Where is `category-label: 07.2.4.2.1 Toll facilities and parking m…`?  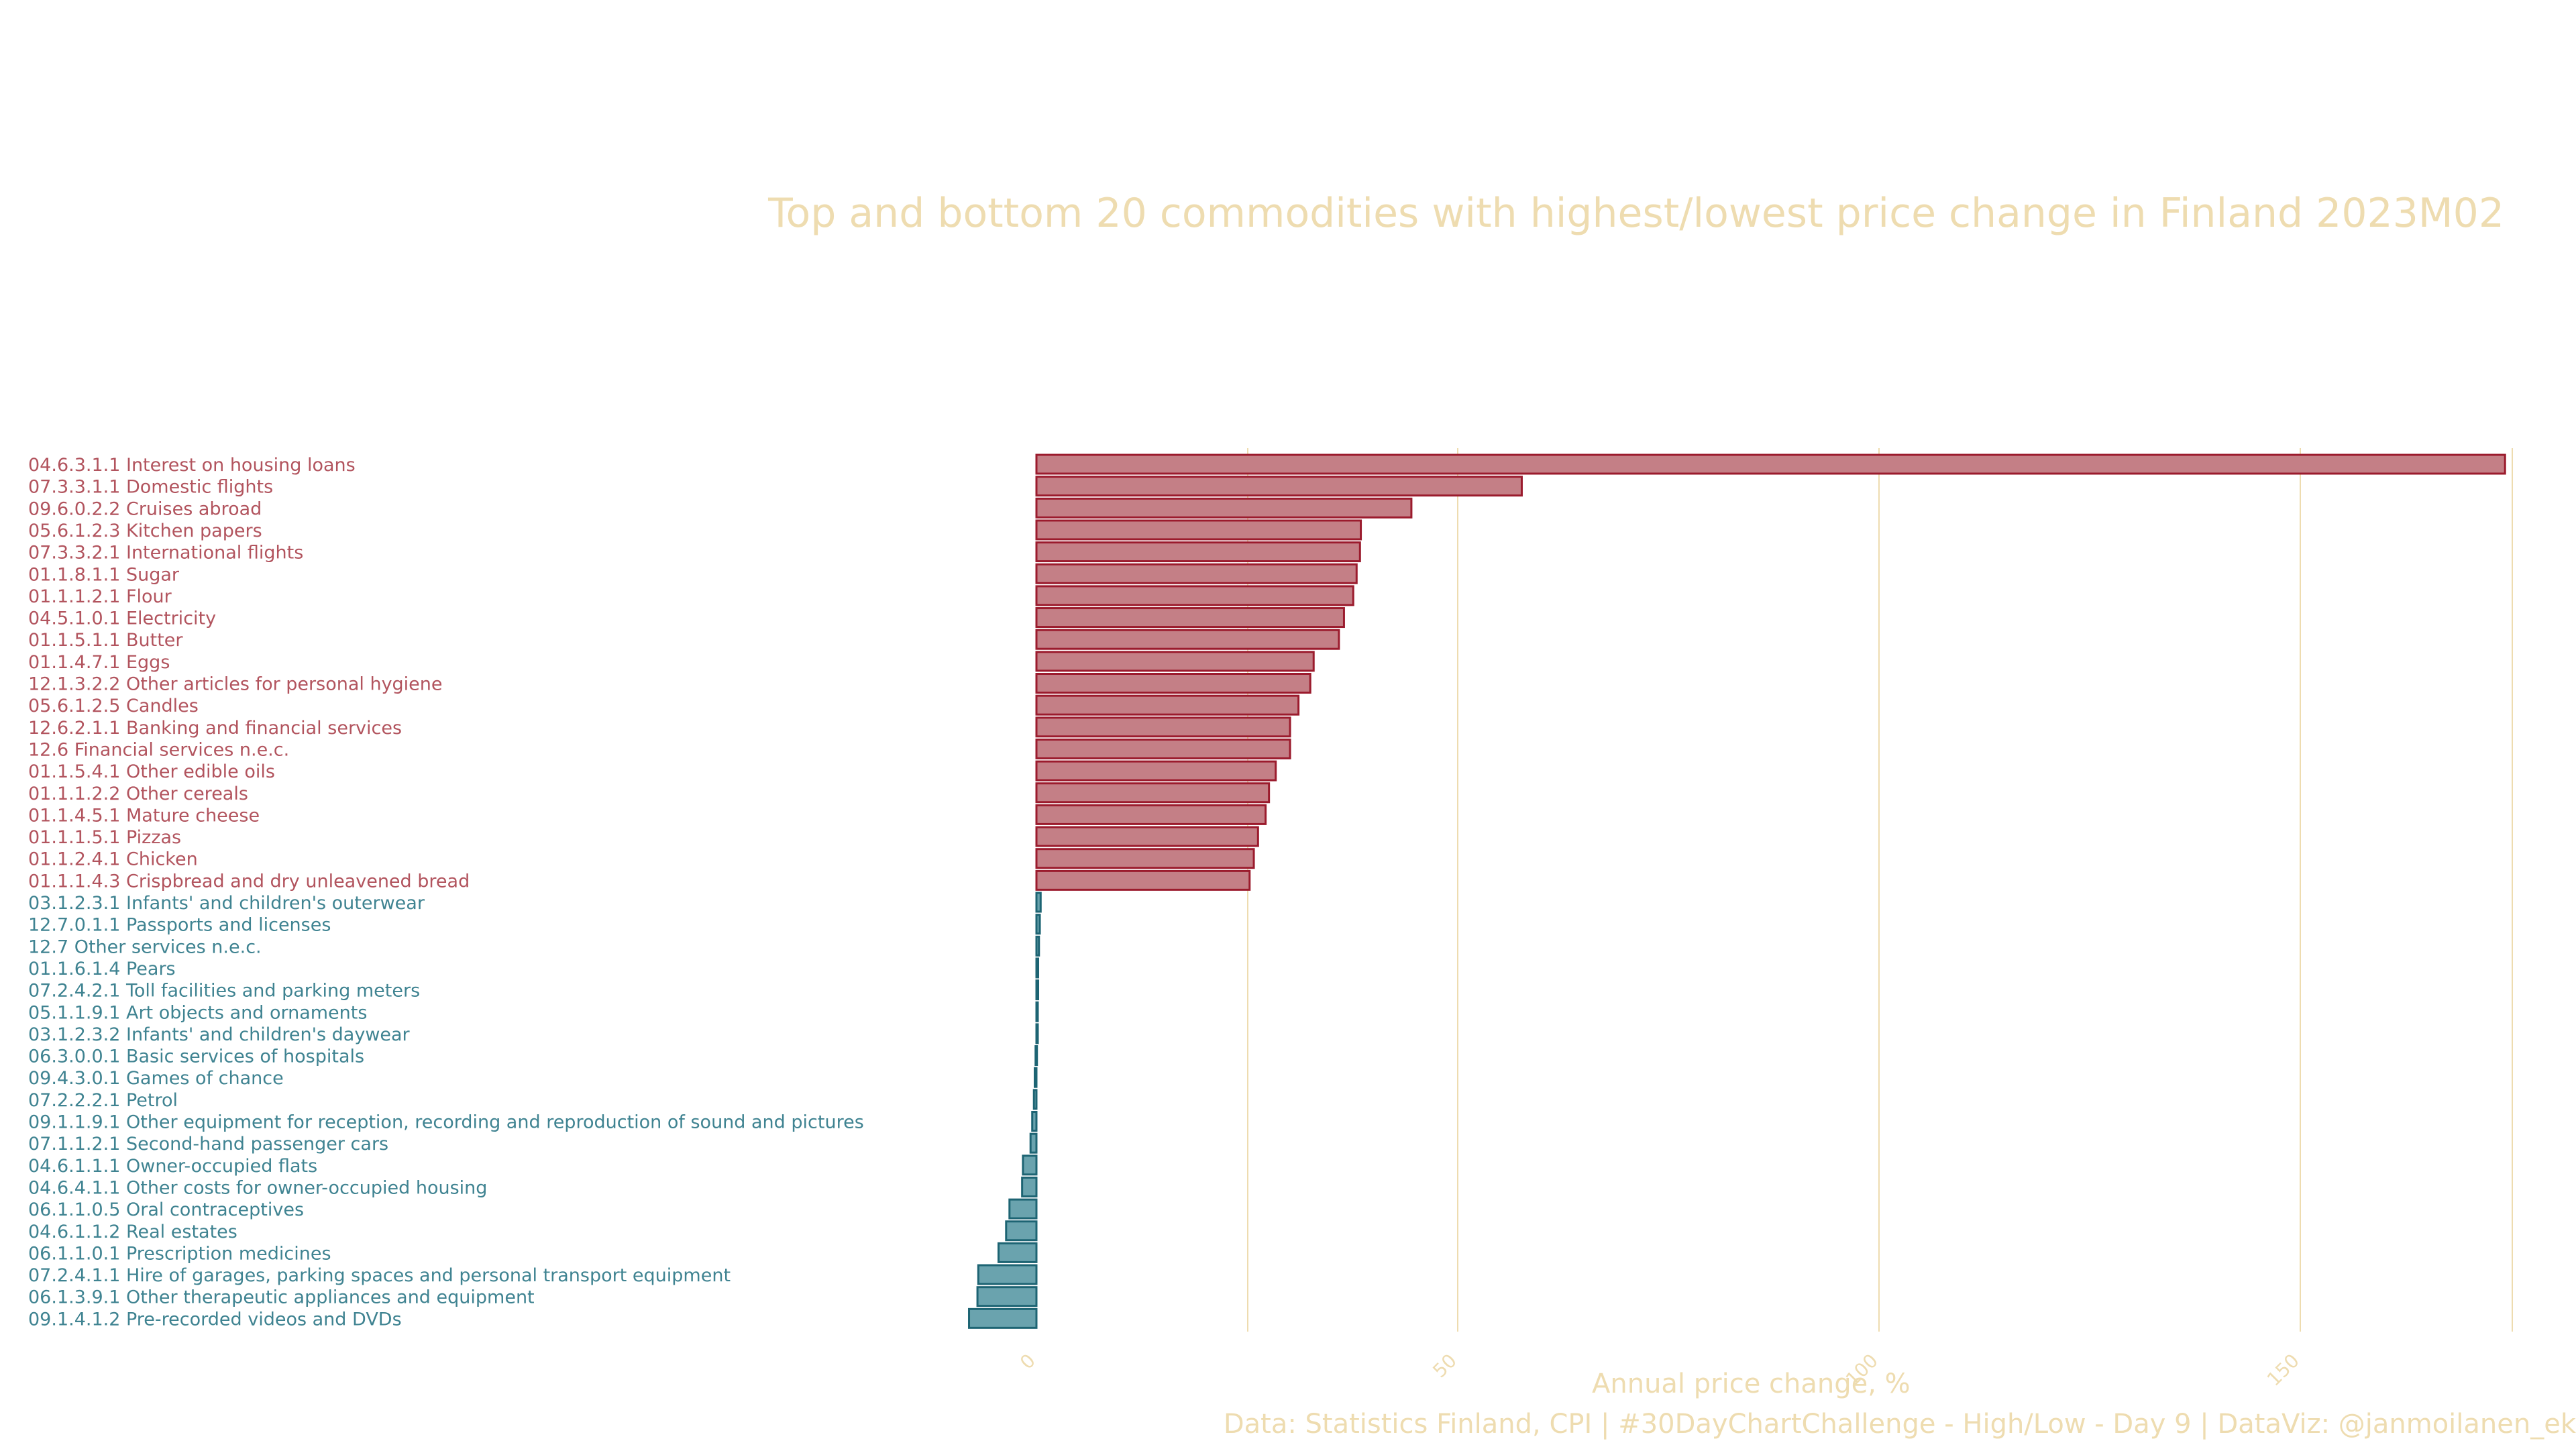
category-label: 07.2.4.2.1 Toll facilities and parking m… is located at coordinates (224, 991).